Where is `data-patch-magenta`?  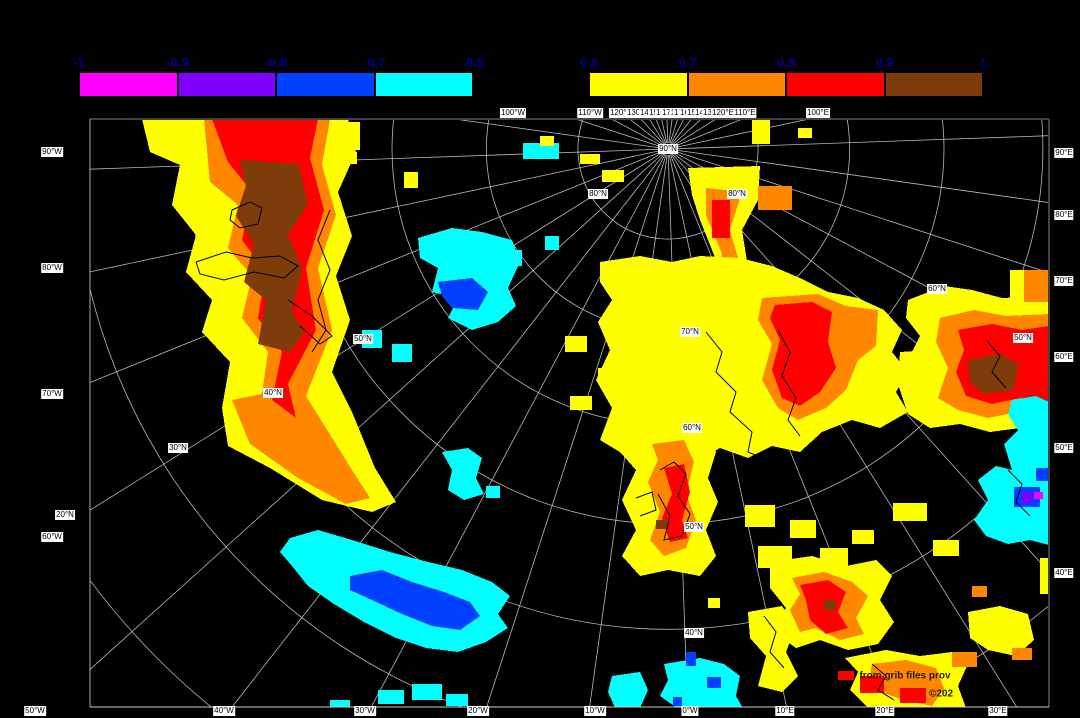 data-patch-magenta is located at coordinates (1038, 495).